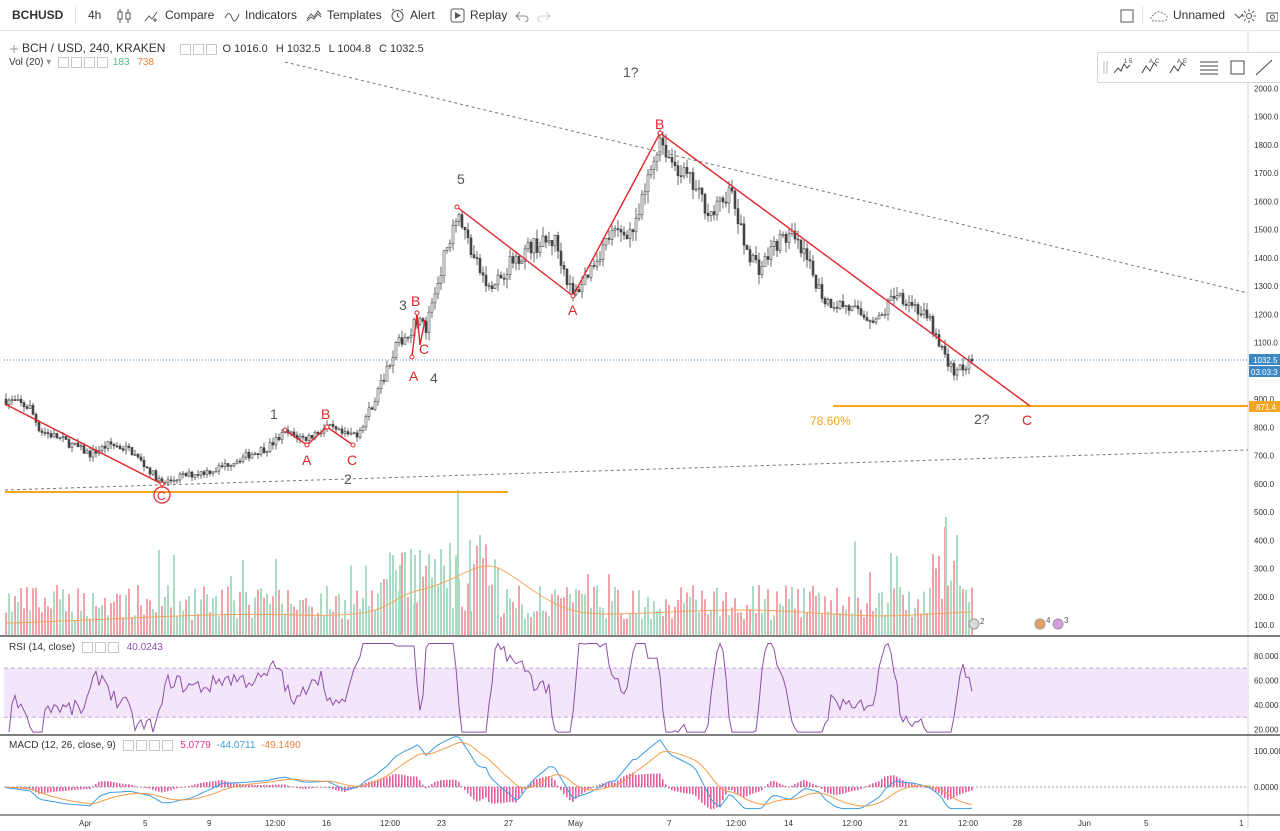  I want to click on templates-button: Templates, so click(344, 15).